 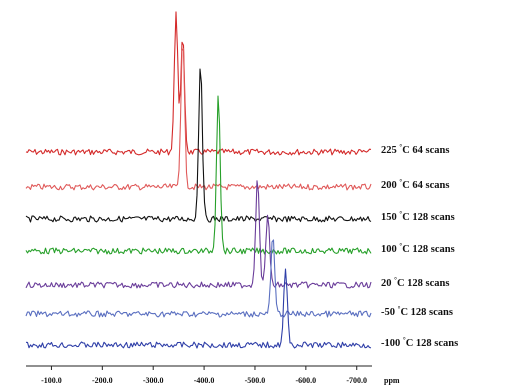 What do you see at coordinates (51, 380) in the screenshot?
I see `x-tick-label: -100.0` at bounding box center [51, 380].